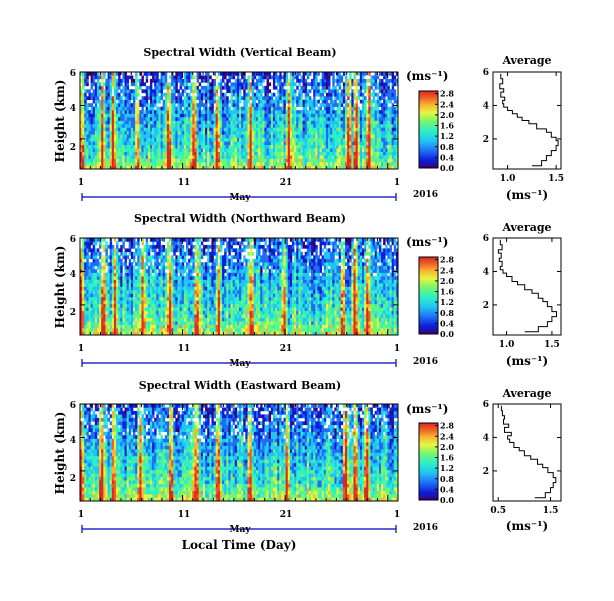 This screenshot has height=601, width=614. I want to click on colorbar-tick-label: 1.2, so click(447, 136).